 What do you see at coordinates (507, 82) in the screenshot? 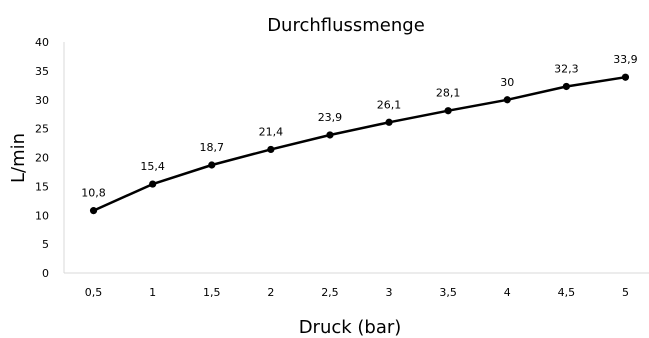
I see `data-label-7: 30` at bounding box center [507, 82].